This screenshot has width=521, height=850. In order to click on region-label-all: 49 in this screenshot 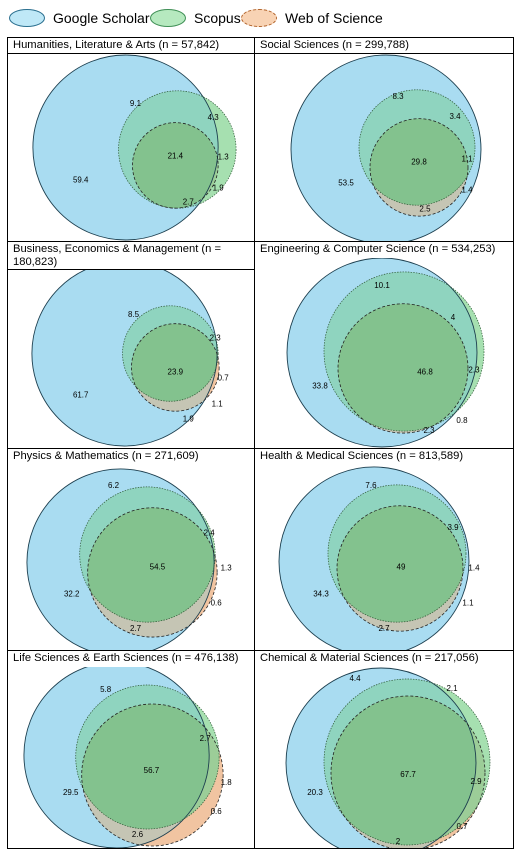, I will do `click(401, 567)`.